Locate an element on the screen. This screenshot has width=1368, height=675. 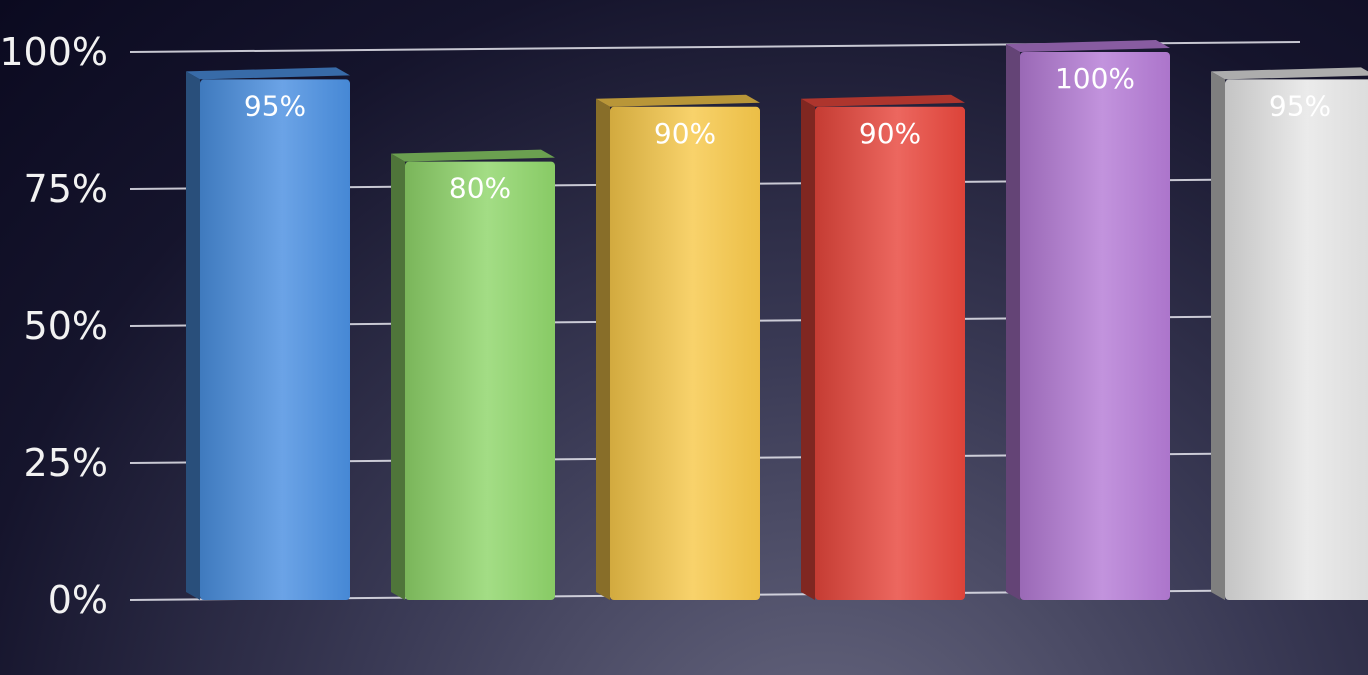
data-label: 100% is located at coordinates (1095, 78).